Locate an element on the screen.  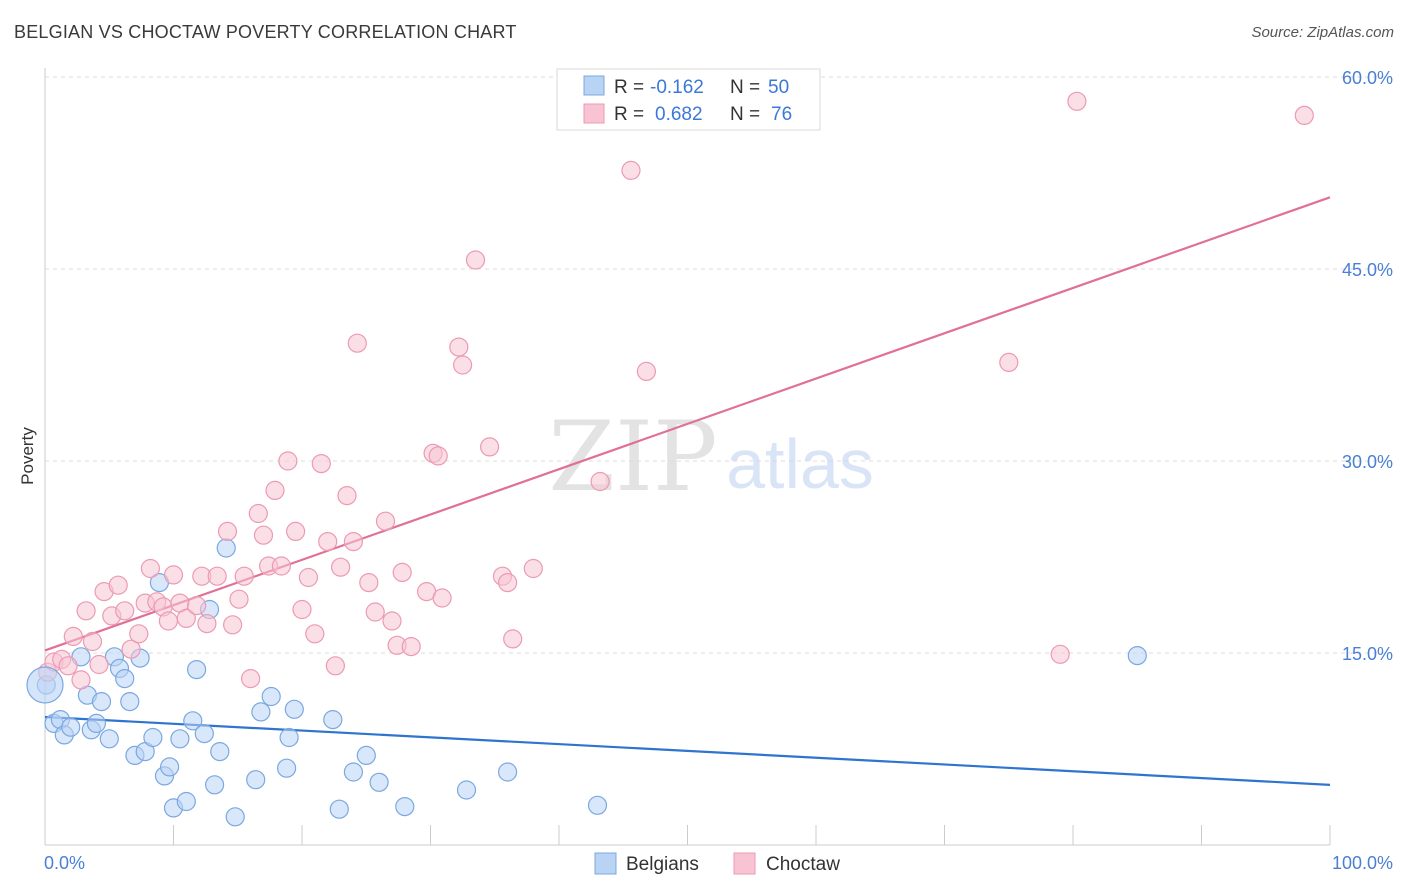
legend-bottom: Belgians Choctaw is located at coordinates (717, 863).